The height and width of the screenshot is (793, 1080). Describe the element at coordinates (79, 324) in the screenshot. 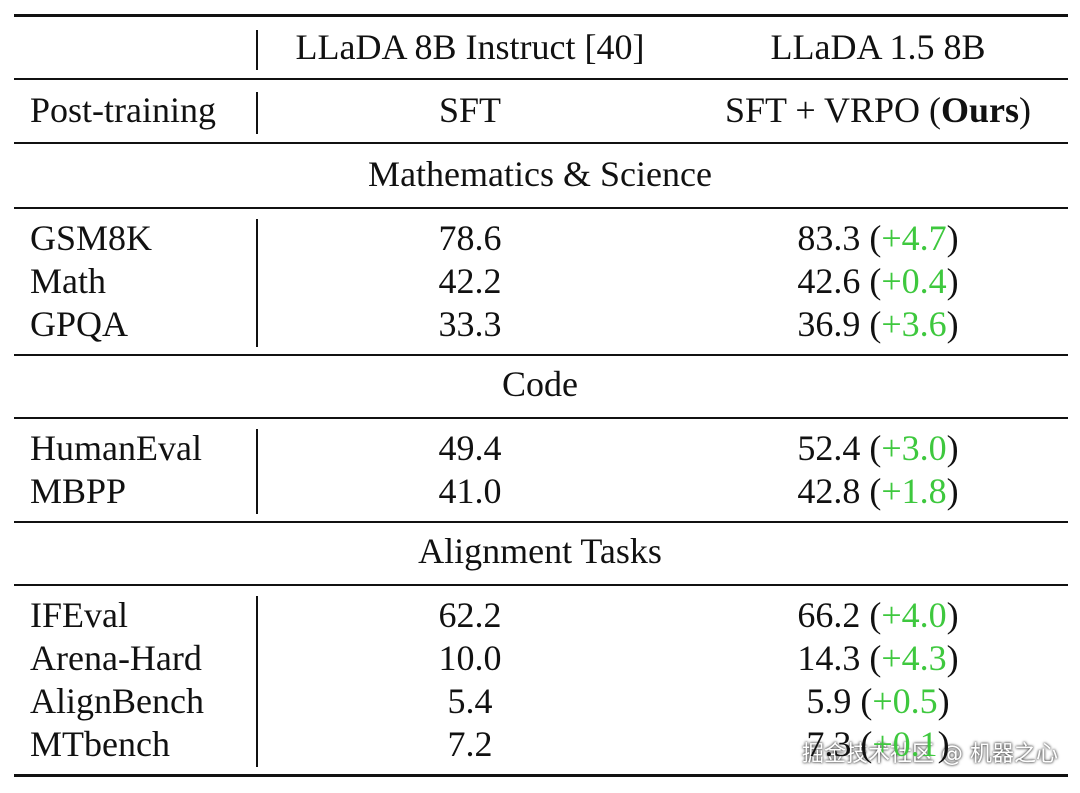

I see `benchmark: GPQA` at that location.